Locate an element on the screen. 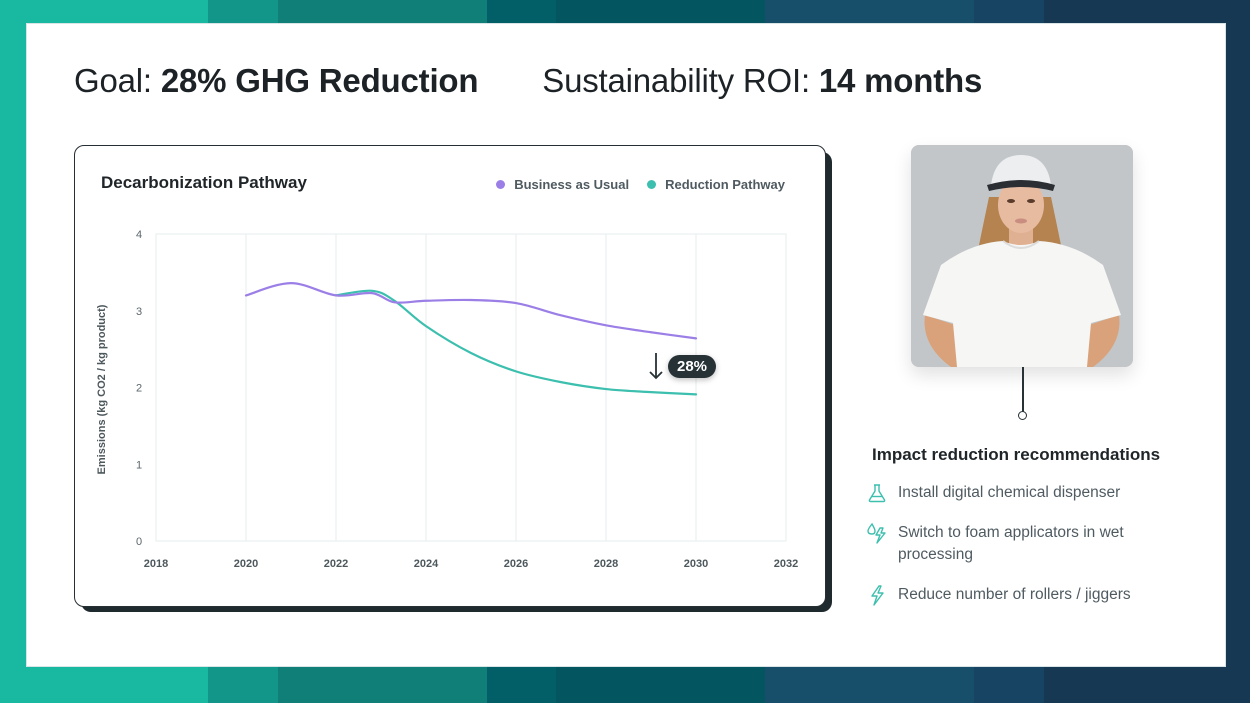 The image size is (1250, 703). chart-title: Decarbonization Pathway is located at coordinates (204, 182).